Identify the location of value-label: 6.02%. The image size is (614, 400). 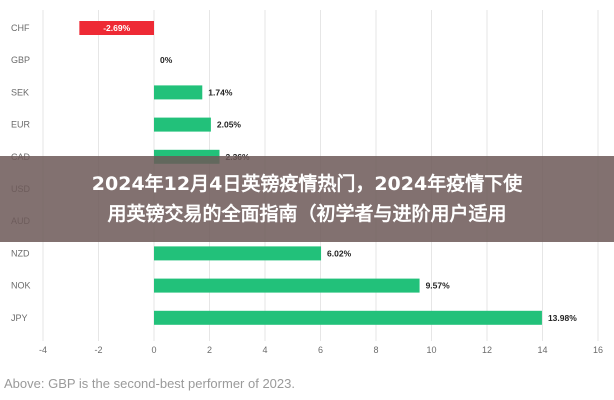
(339, 253).